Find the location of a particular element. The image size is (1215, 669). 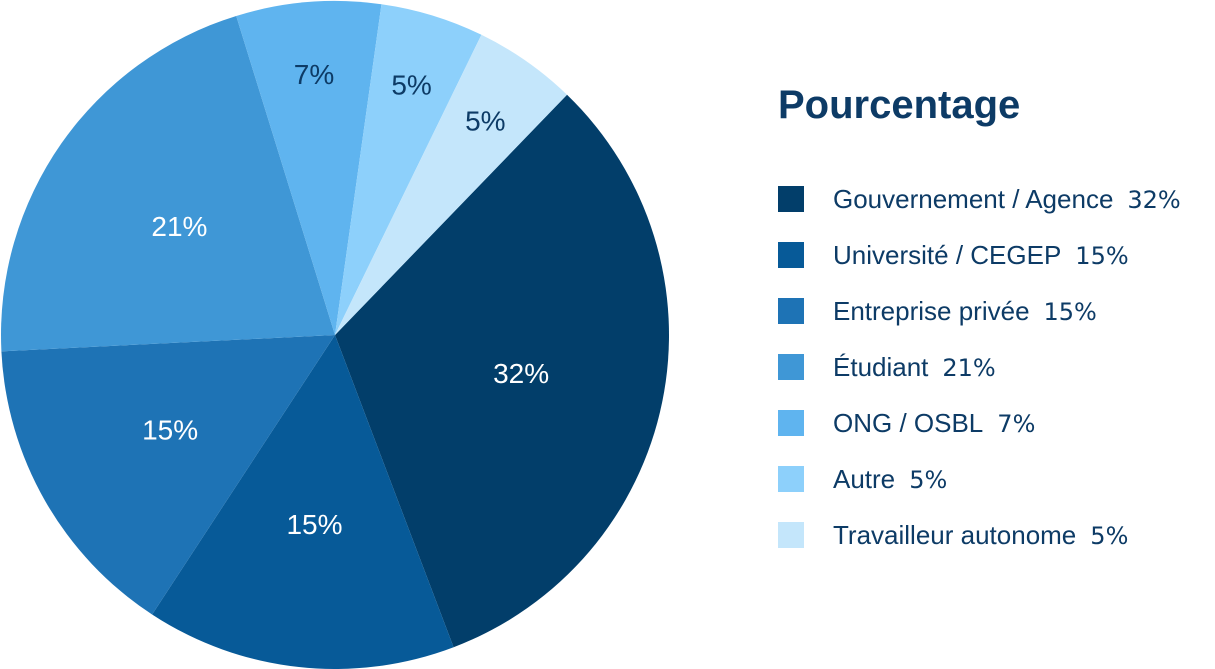

pie-slice-autre is located at coordinates (408, 169).